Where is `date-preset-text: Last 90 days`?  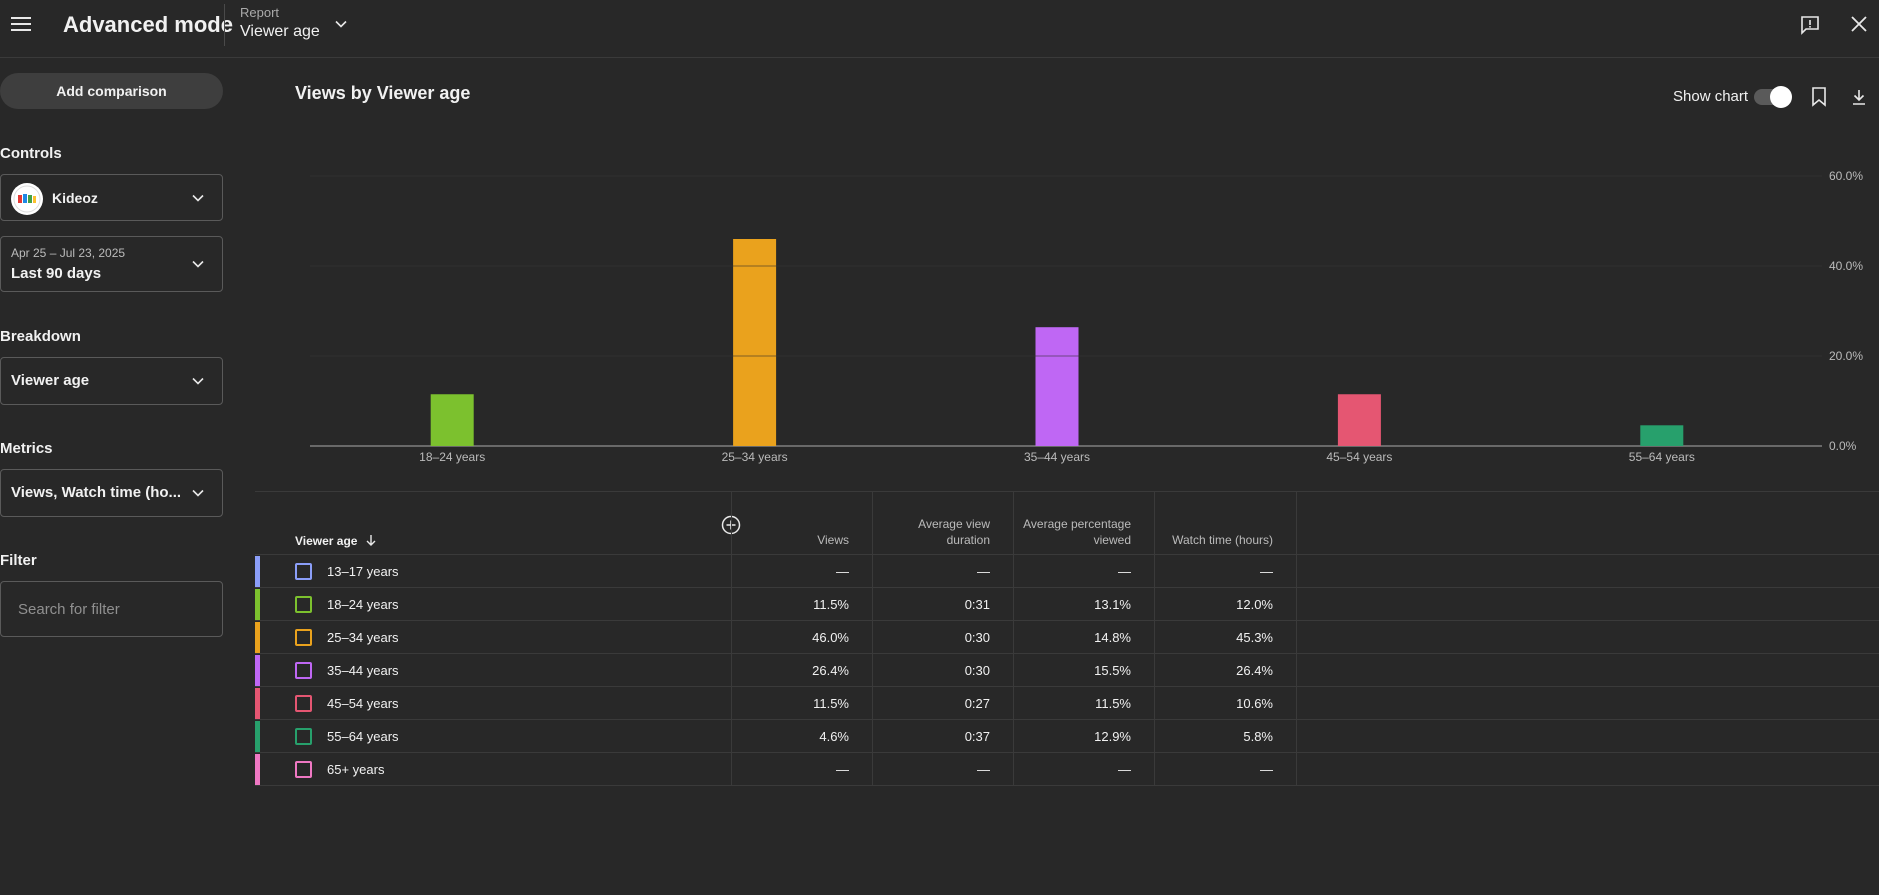
date-preset-text: Last 90 days is located at coordinates (56, 273).